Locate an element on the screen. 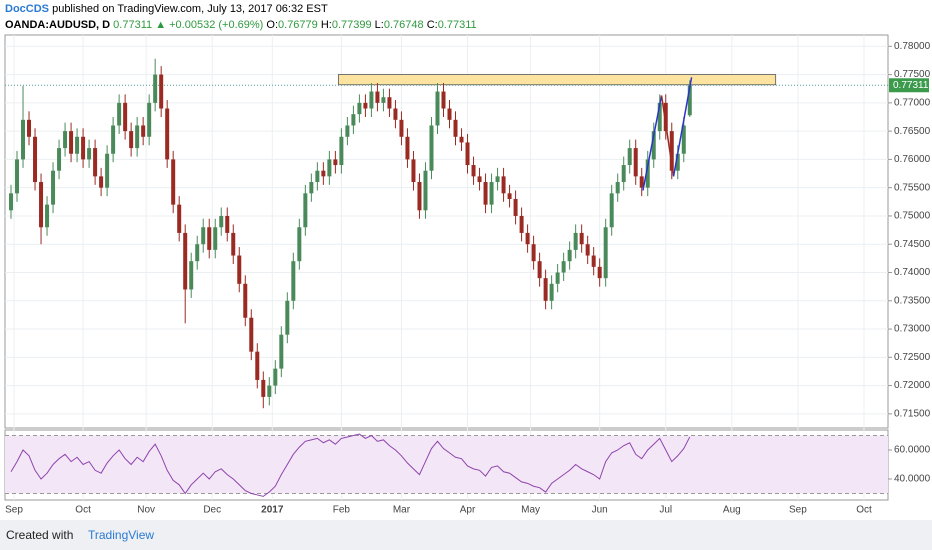 The image size is (932, 550). x-tick-label: Nov is located at coordinates (146, 510).